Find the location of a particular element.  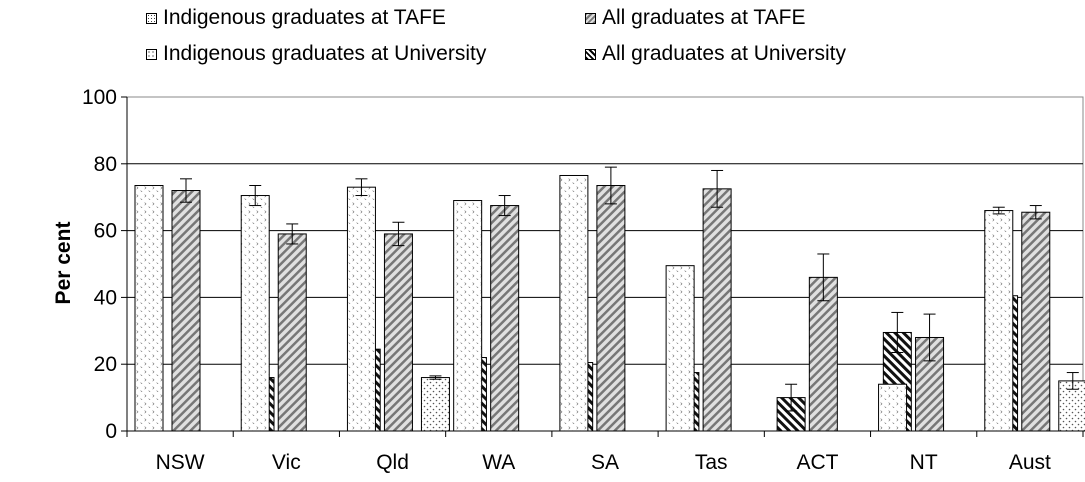

legend-item-indigenous-university: Indigenous graduates at University is located at coordinates (316, 54).